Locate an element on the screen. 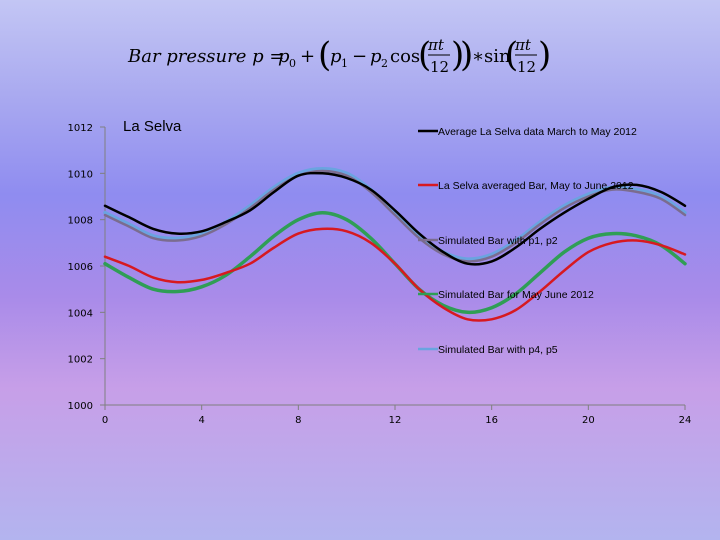  y-tick-labels: 1000 1002 1004 1006 1008 1010 1012 is located at coordinates (80, 267).